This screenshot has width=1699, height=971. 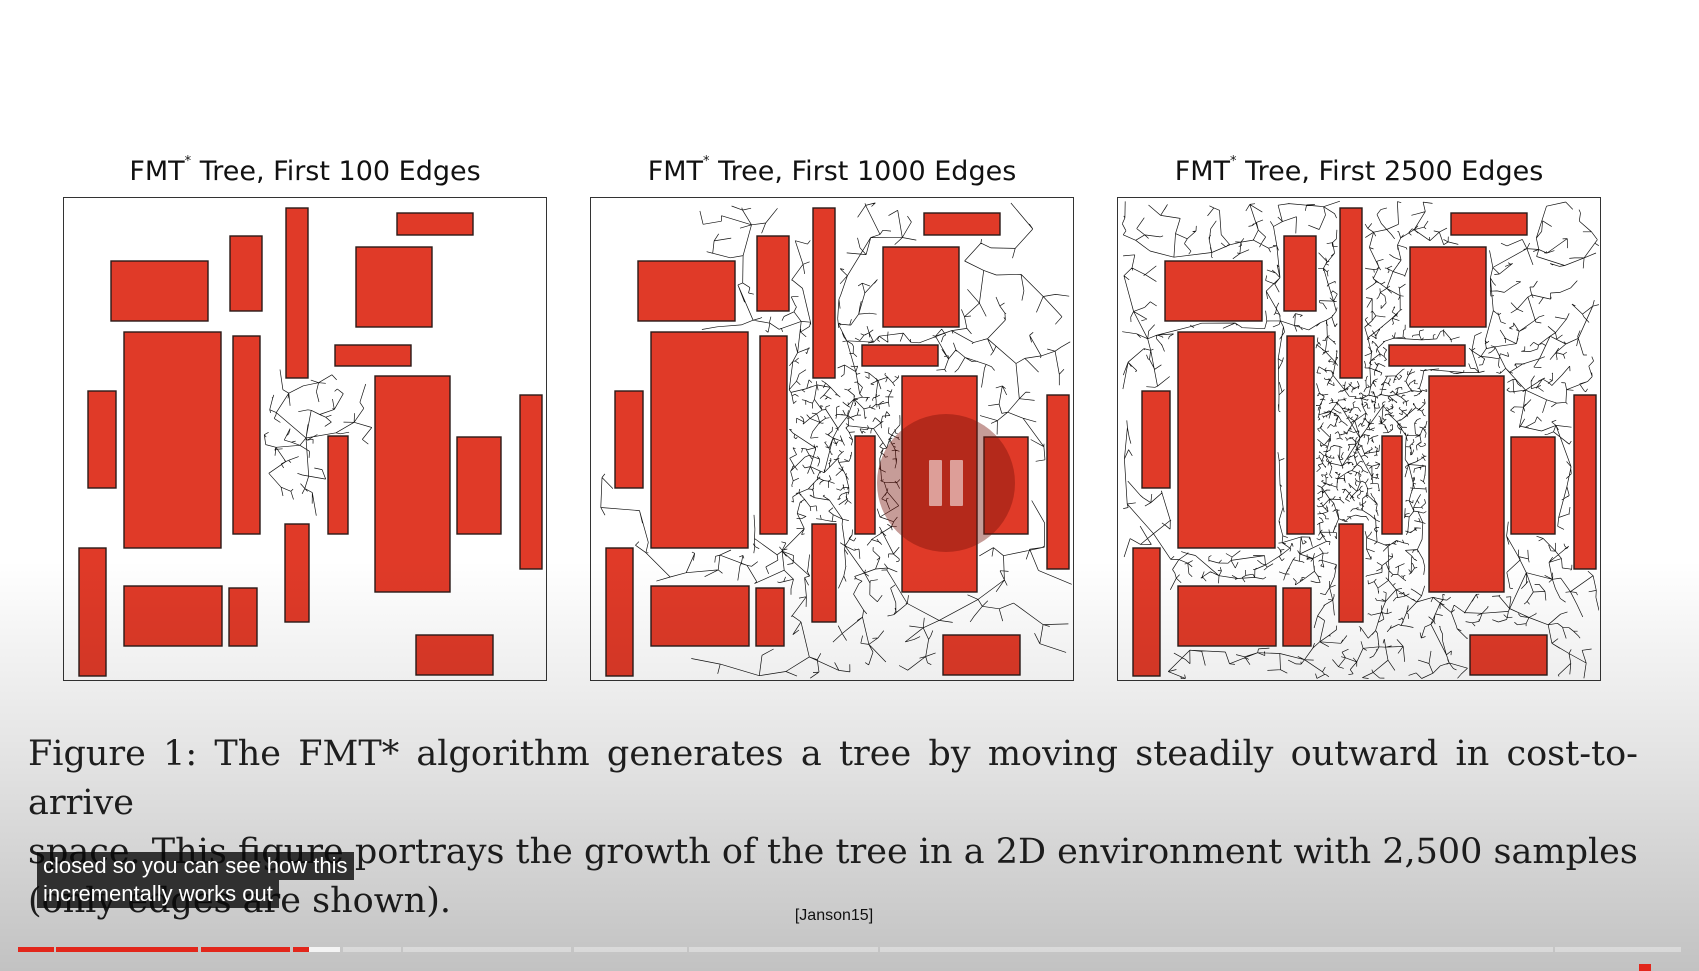 I want to click on subtitle-line-1: closed so you can see how this, so click(x=195, y=866).